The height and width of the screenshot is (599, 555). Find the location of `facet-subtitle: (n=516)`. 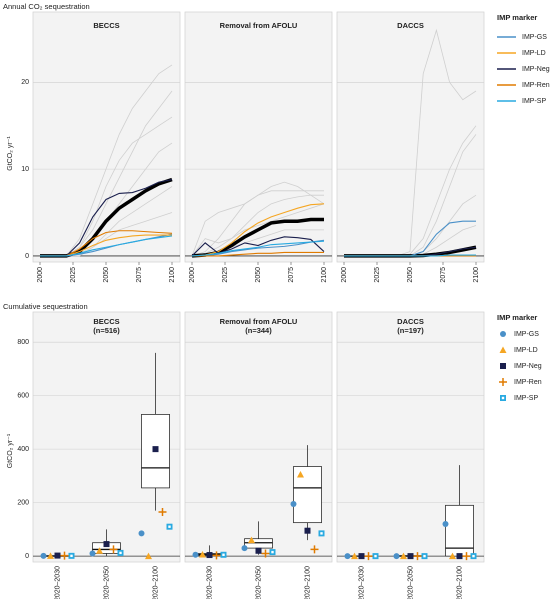

facet-subtitle: (n=516) is located at coordinates (106, 330).